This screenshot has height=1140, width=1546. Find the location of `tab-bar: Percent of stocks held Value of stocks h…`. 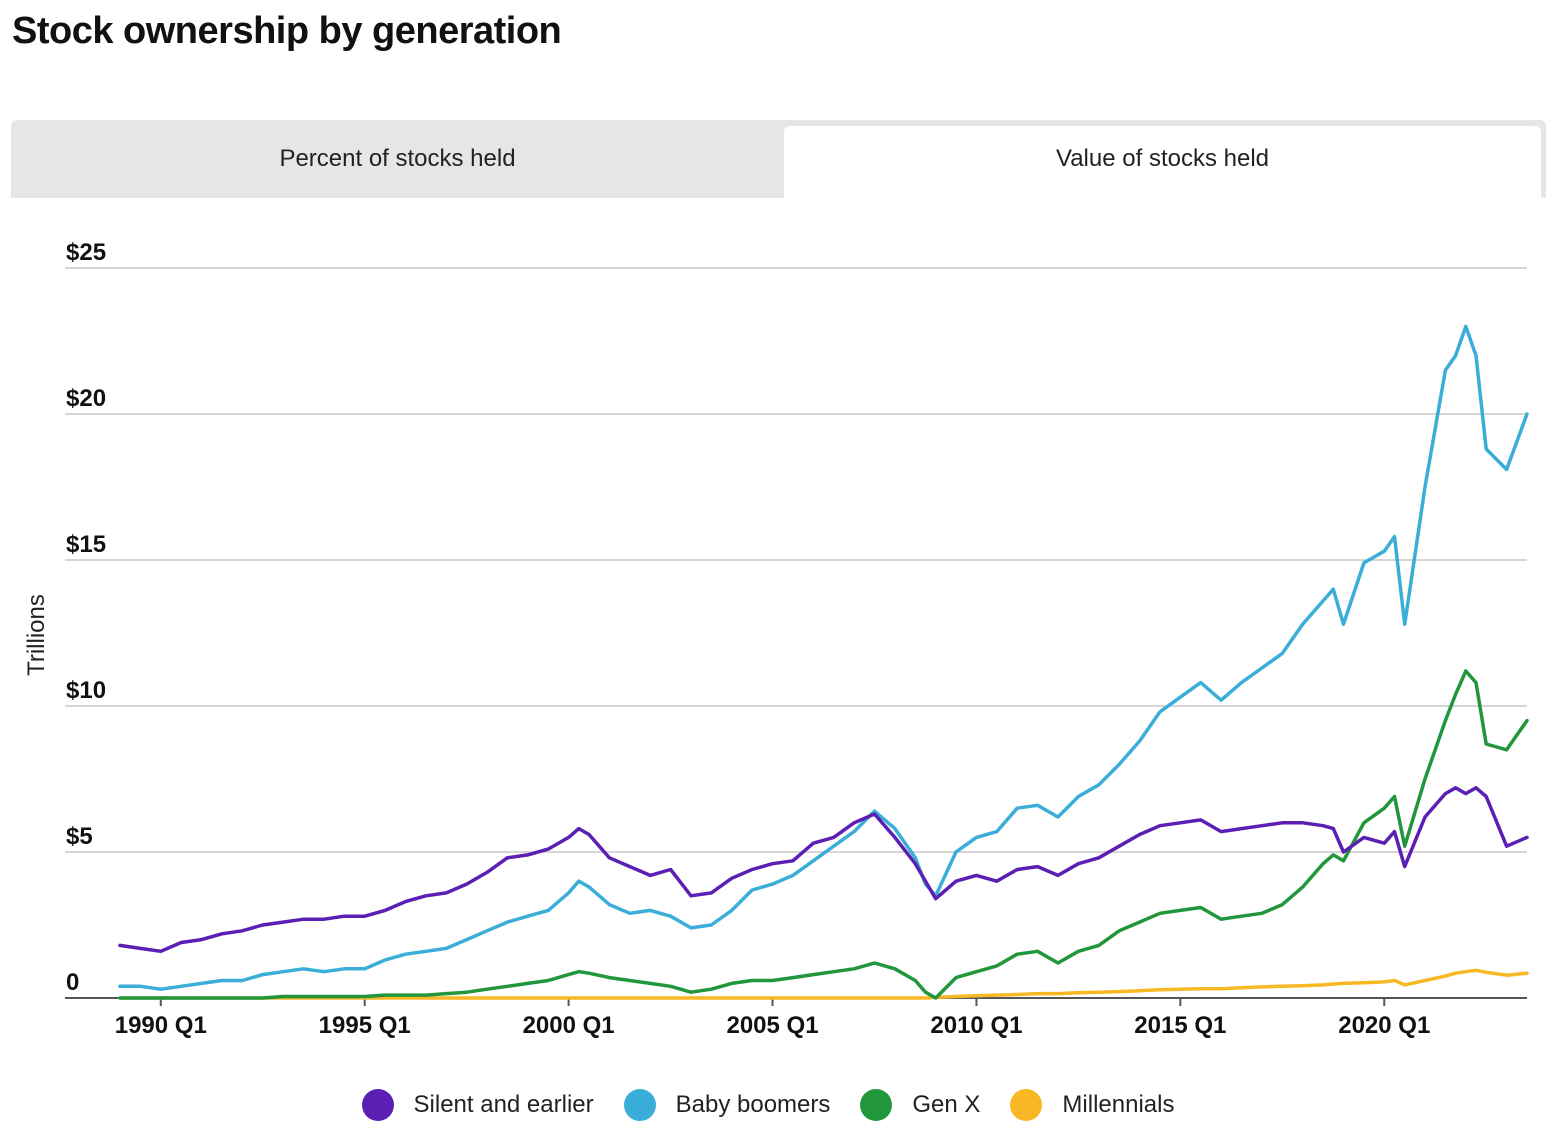

tab-bar: Percent of stocks held Value of stocks h… is located at coordinates (778, 159).